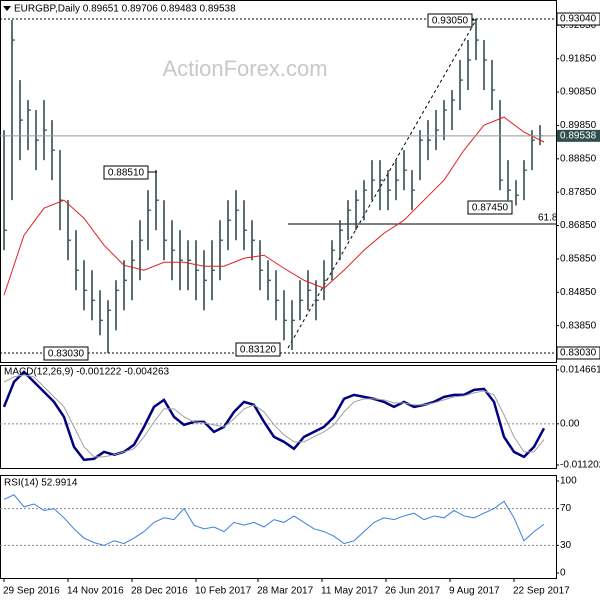 The image size is (600, 600). Describe the element at coordinates (580, 370) in the screenshot. I see `y-tick-label: 0.014661` at that location.